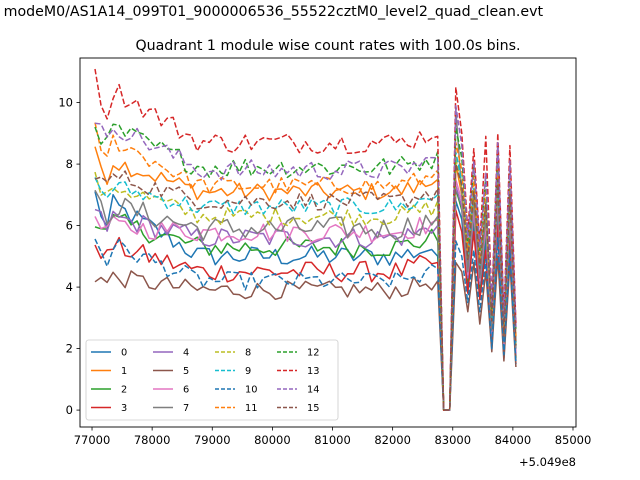  What do you see at coordinates (251, 408) in the screenshot?
I see `legend-label-11: 11` at bounding box center [251, 408].